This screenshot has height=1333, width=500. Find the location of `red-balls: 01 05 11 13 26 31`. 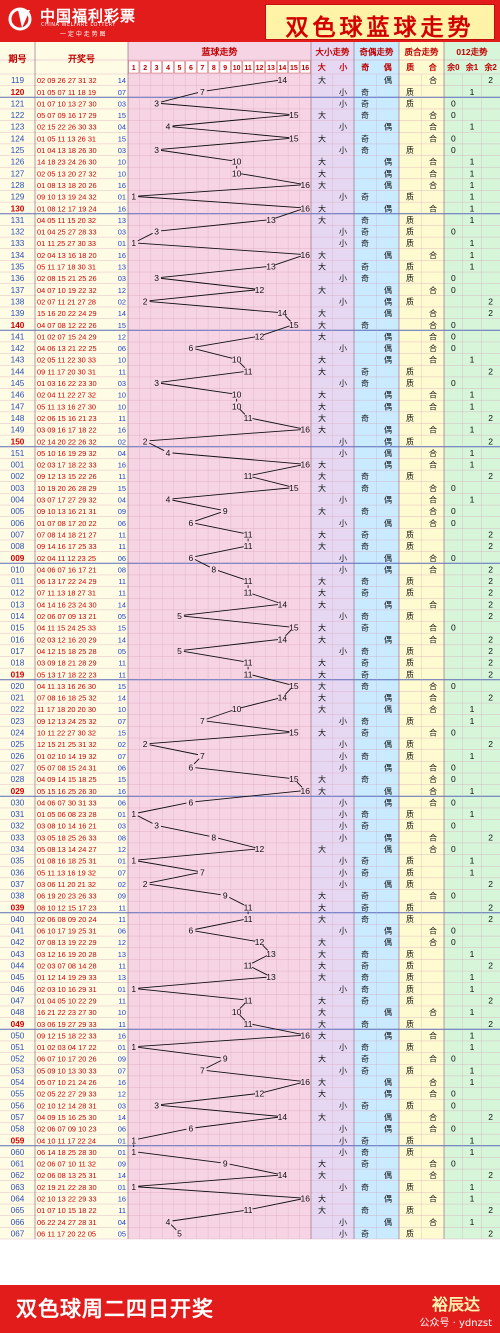

red-balls: 01 05 11 13 26 31 is located at coordinates (66, 138).